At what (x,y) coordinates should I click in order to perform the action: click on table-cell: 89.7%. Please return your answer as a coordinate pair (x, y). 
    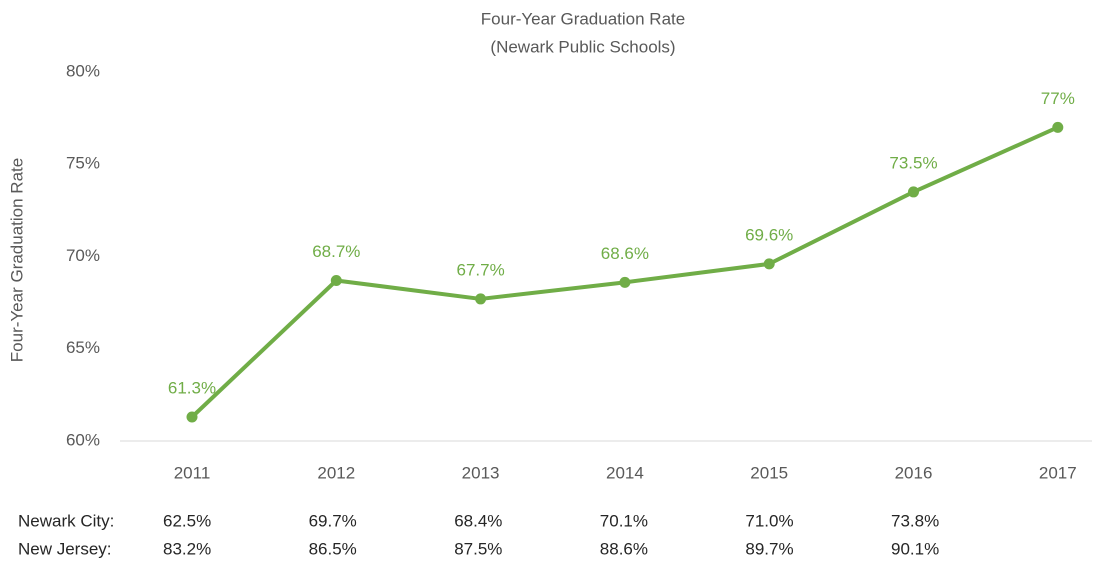
    Looking at the image, I should click on (769, 548).